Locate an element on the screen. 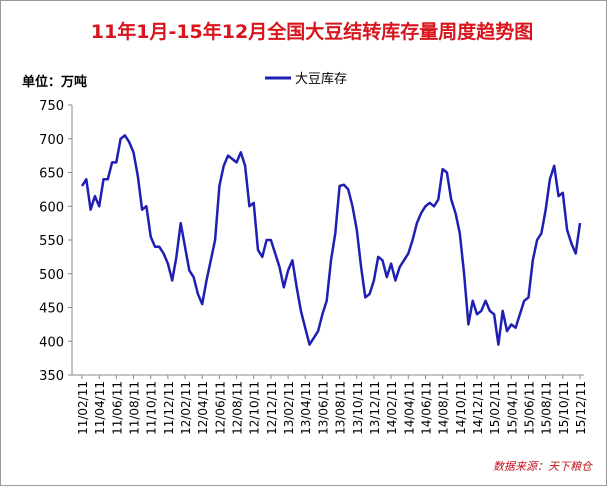 This screenshot has height=486, width=607. x-tick-label: 13/06/11 is located at coordinates (323, 408).